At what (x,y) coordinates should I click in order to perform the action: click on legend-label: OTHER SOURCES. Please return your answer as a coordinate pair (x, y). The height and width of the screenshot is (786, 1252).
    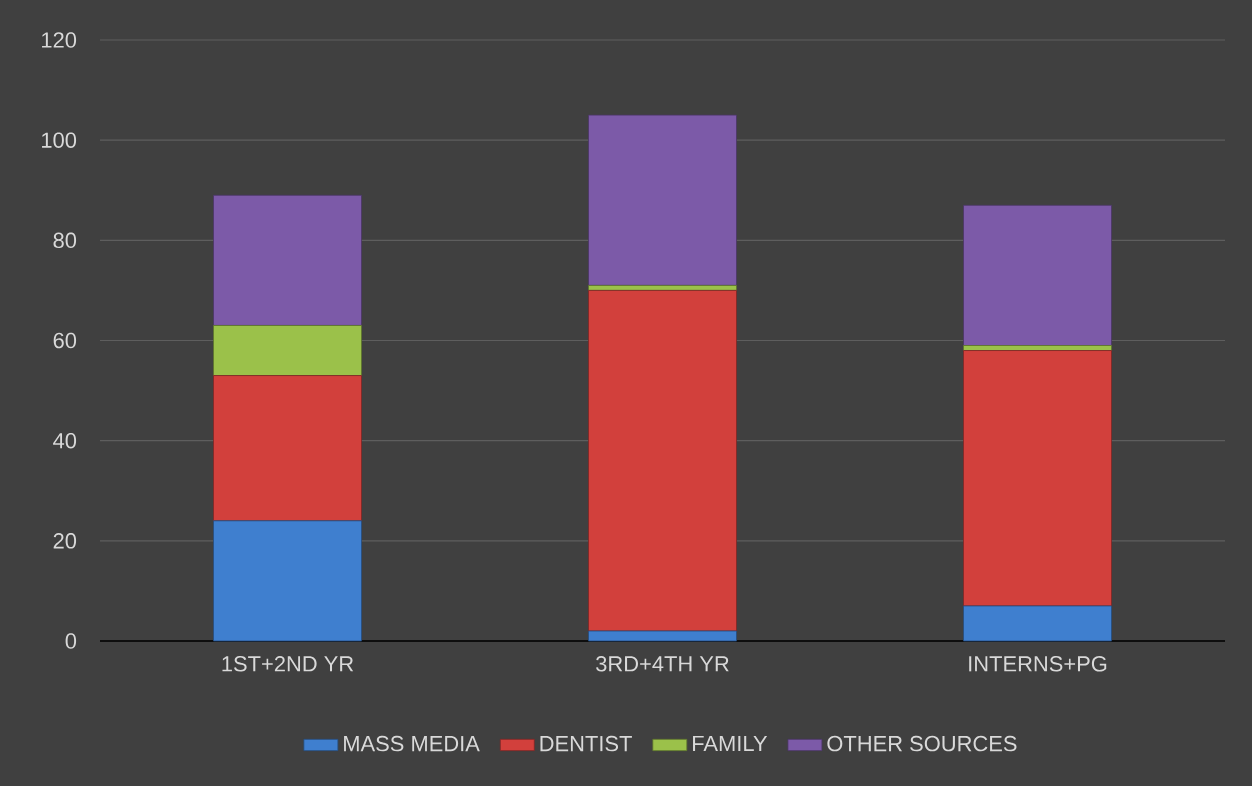
    Looking at the image, I should click on (922, 743).